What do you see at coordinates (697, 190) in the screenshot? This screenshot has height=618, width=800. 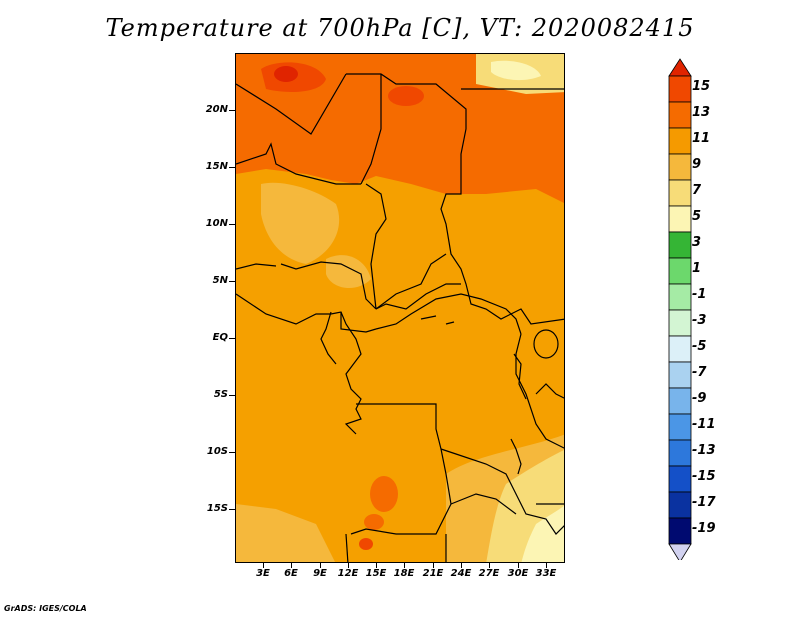 I see `colorbar-label-7: 7` at bounding box center [697, 190].